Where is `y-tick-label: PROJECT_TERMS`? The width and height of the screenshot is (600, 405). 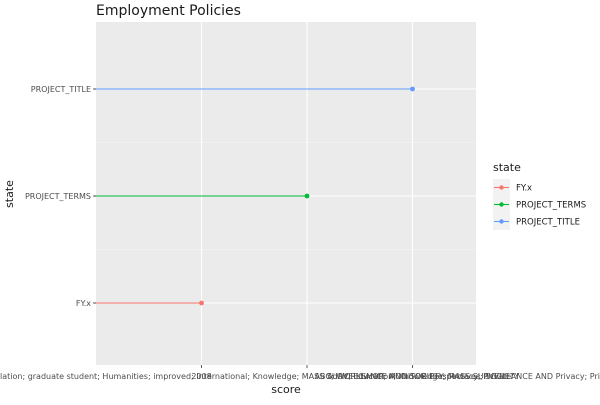 y-tick-label: PROJECT_TERMS is located at coordinates (58, 196).